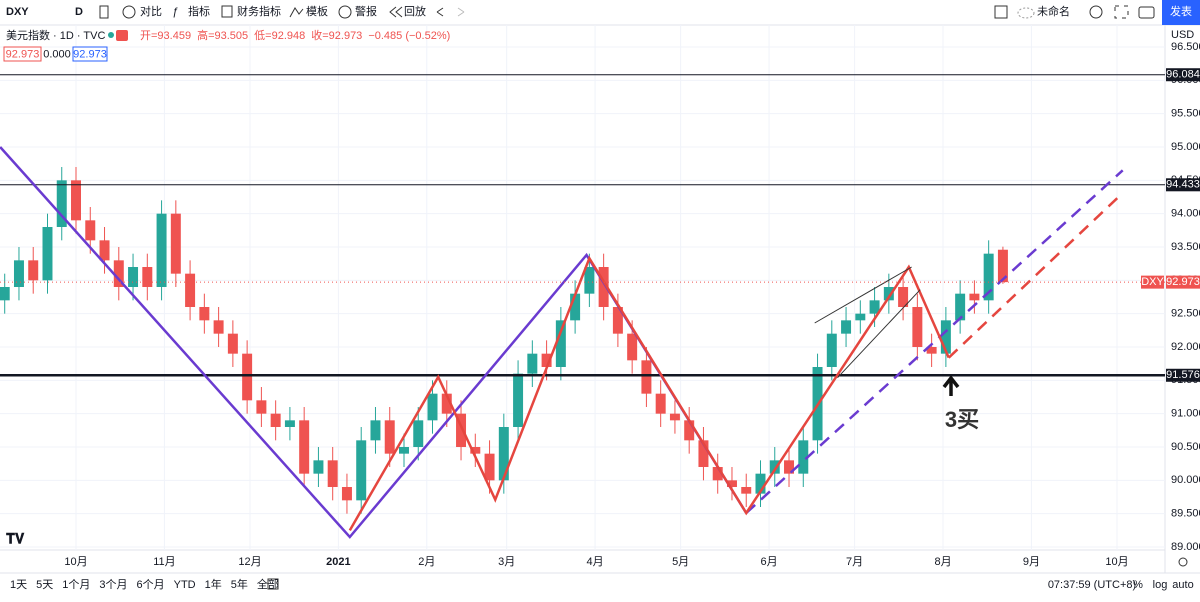 Image resolution: width=1200 pixels, height=602 pixels. Describe the element at coordinates (600, 13) in the screenshot. I see `toolbar: DXY D 对比 ƒ 指标 财务指标 模板 警报 回放 未命名 发表` at that location.